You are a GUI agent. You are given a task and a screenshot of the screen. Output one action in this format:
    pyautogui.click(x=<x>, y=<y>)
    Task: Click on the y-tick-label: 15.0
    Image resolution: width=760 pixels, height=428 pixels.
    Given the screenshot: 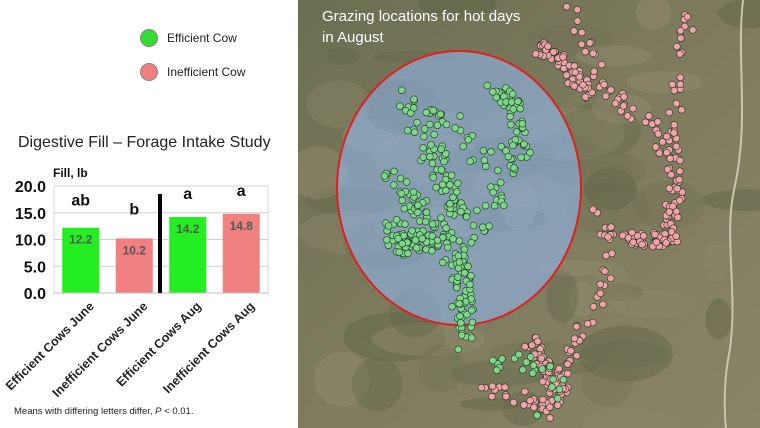 What is the action you would take?
    pyautogui.click(x=30, y=214)
    